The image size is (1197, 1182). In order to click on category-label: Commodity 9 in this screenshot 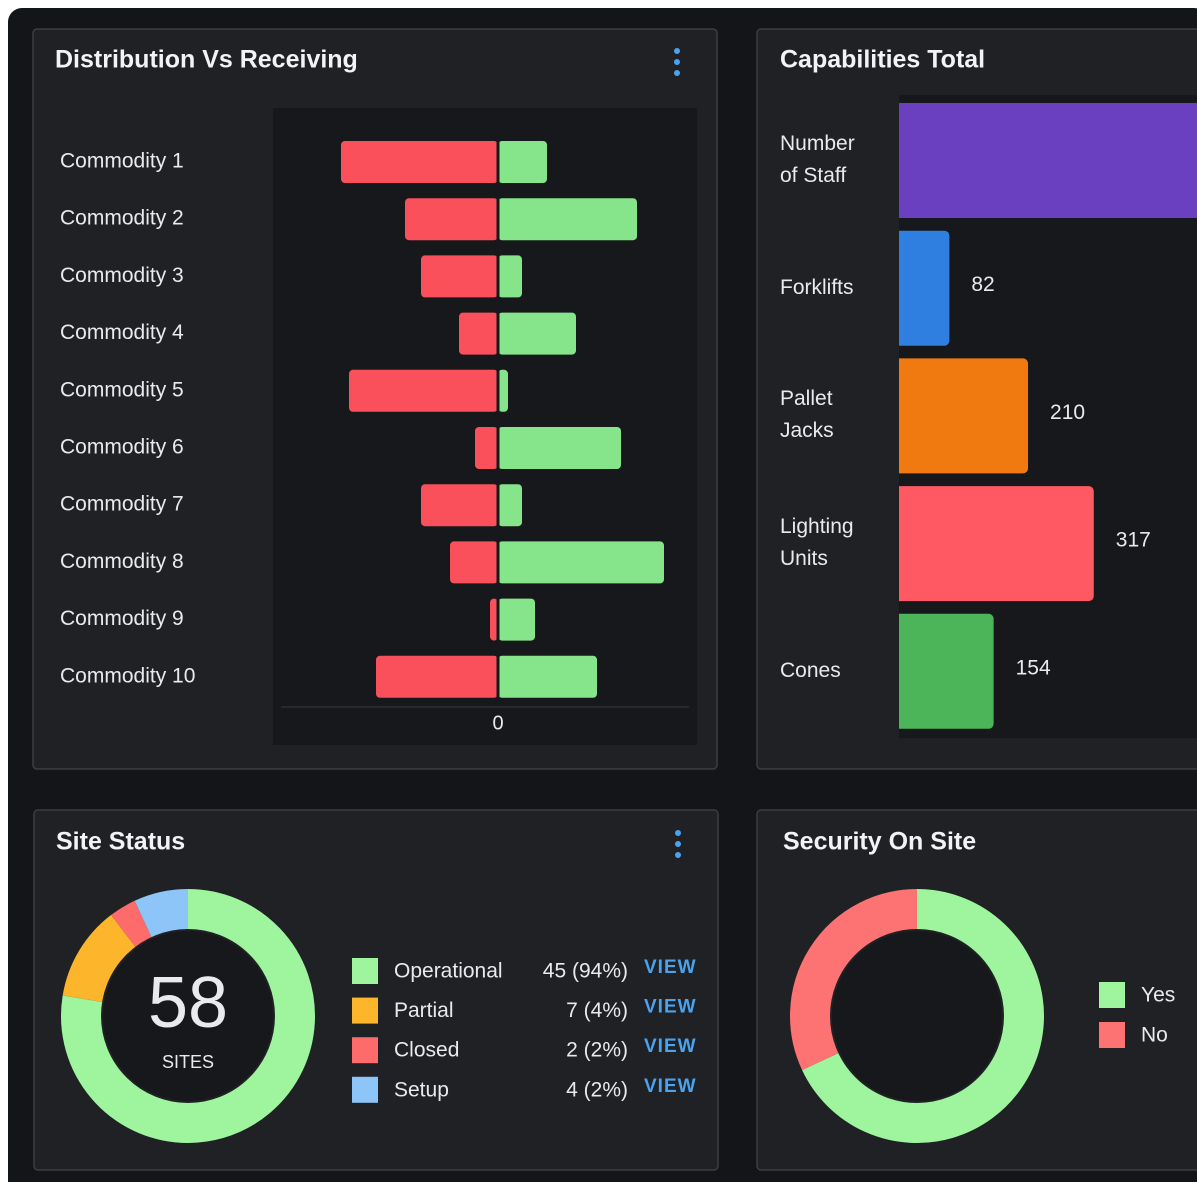, I will do `click(122, 618)`.